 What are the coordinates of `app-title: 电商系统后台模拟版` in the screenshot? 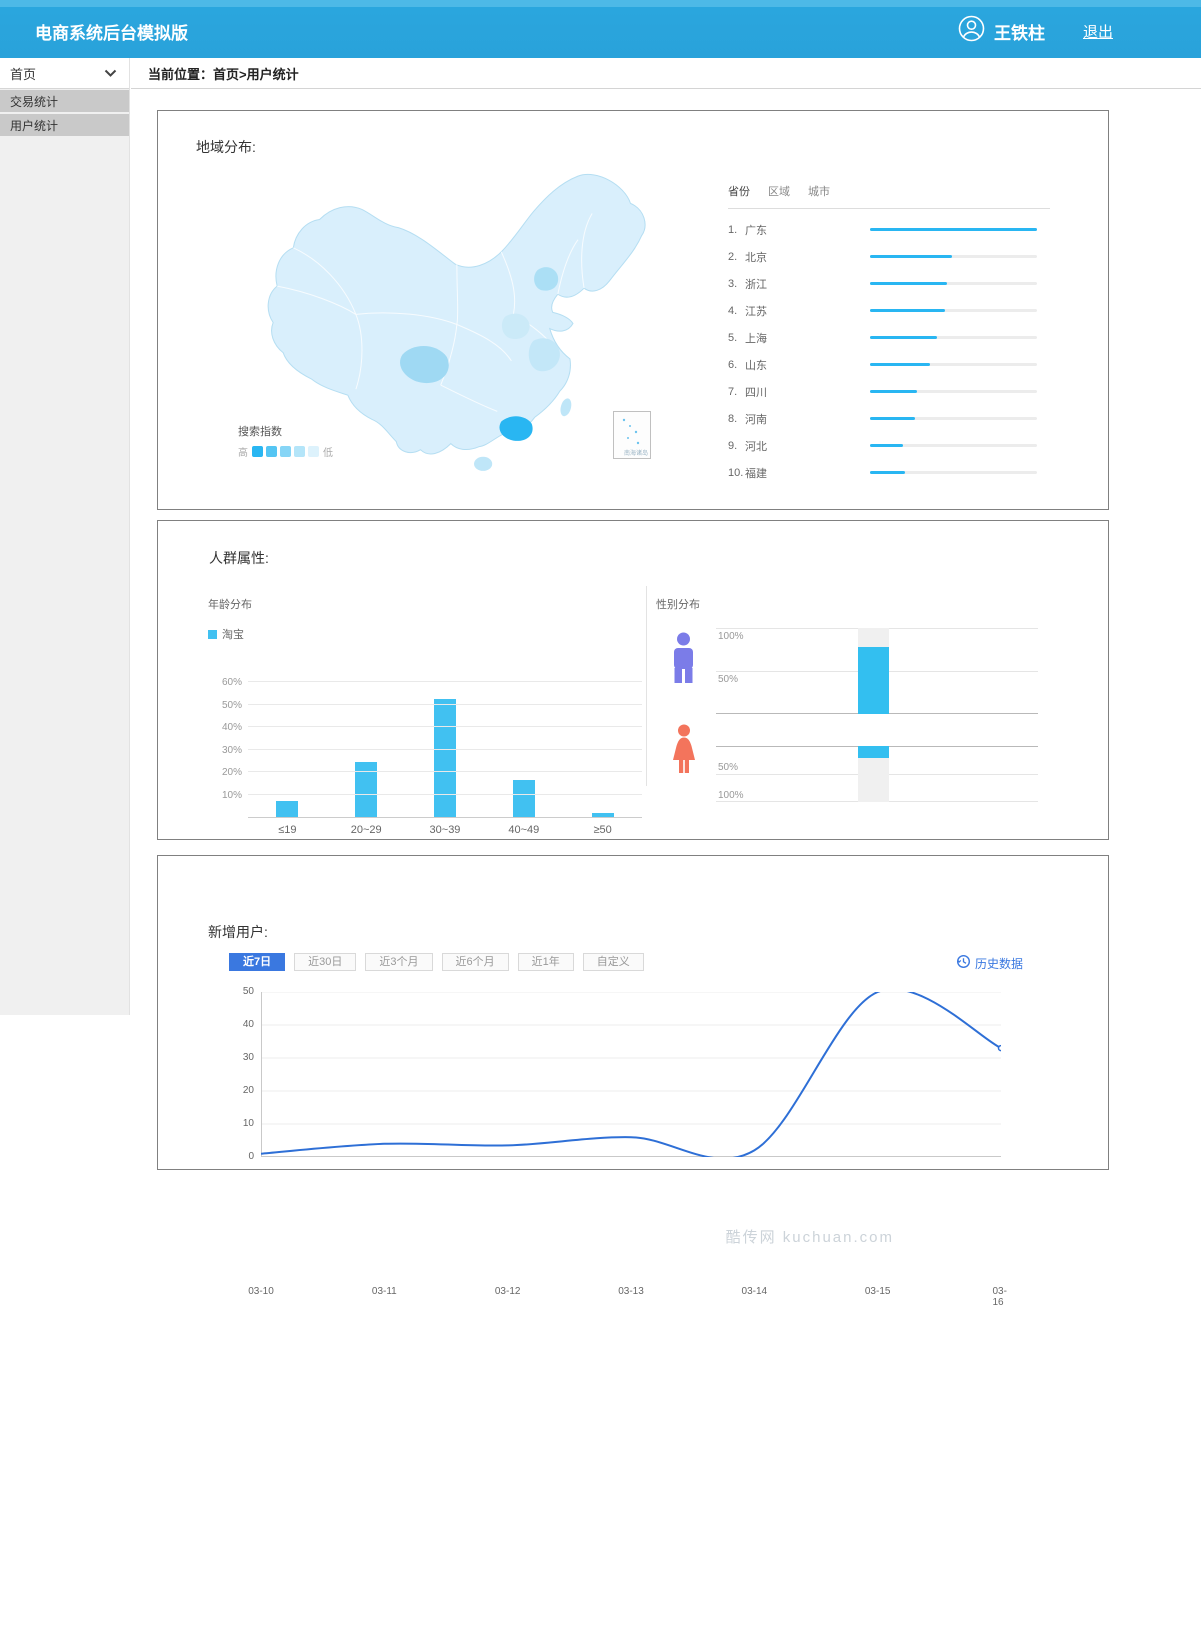 It's located at (111, 33).